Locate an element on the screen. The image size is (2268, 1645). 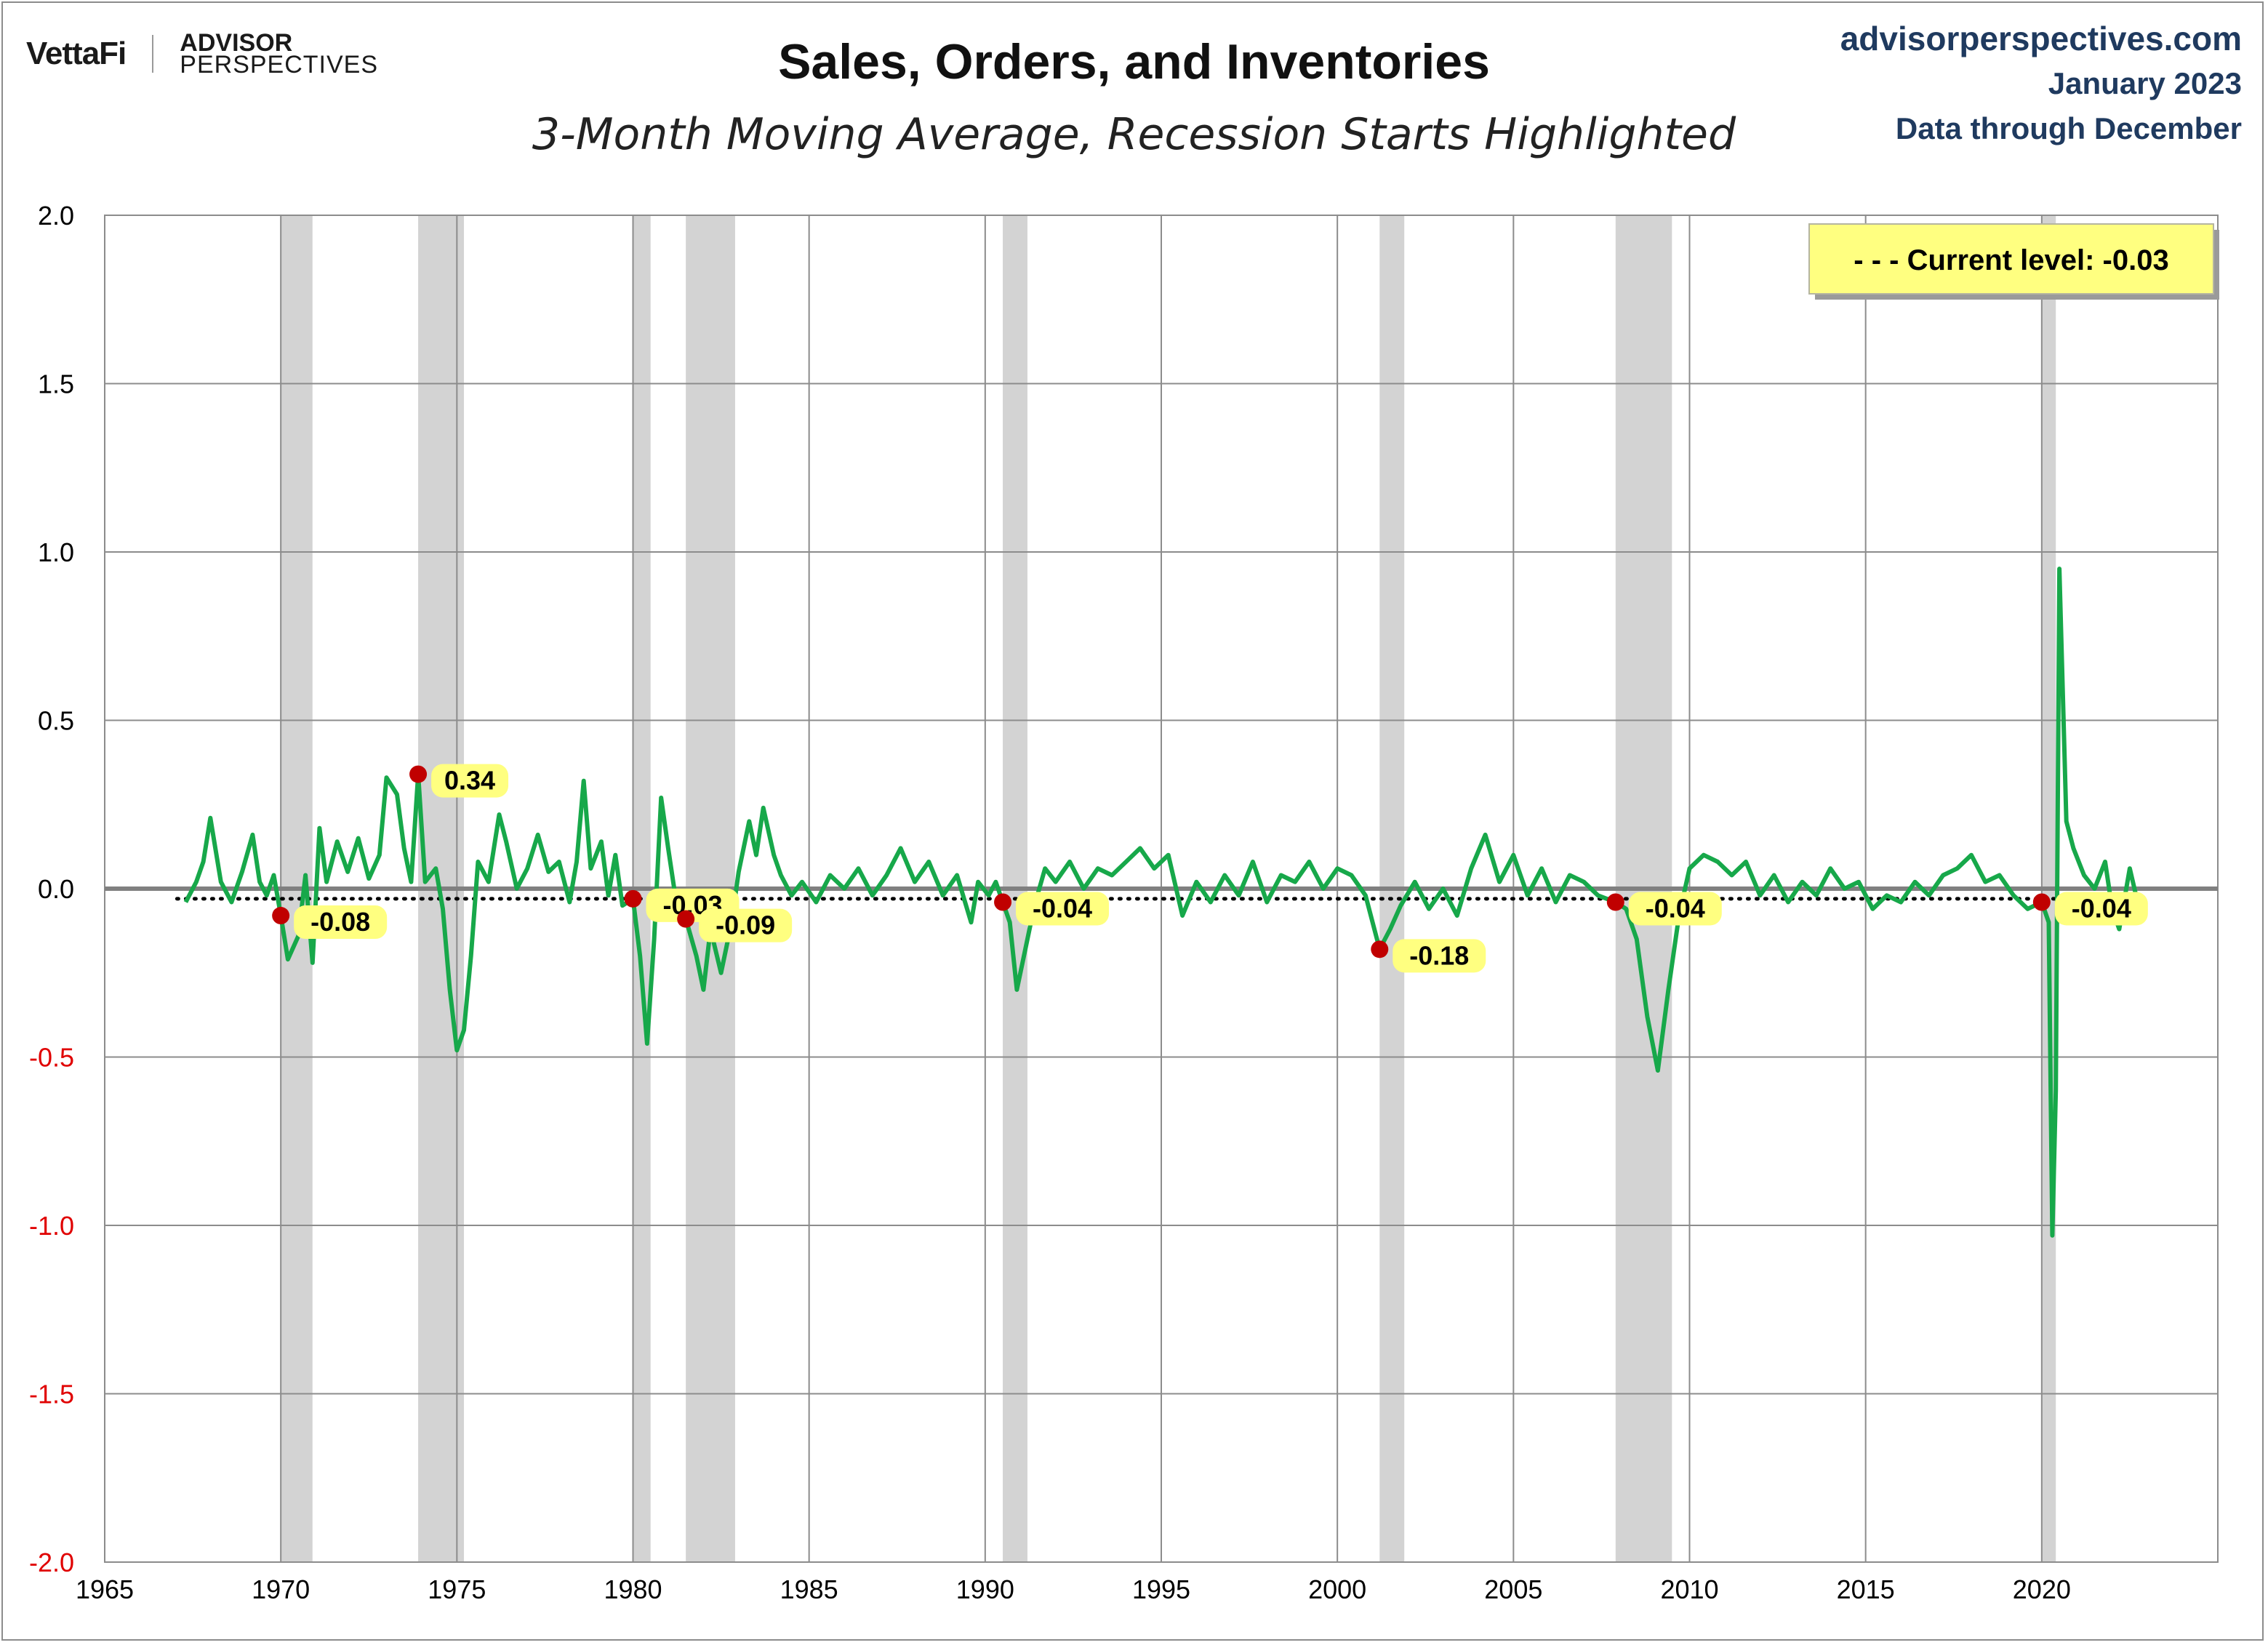
source-date: January 2023 is located at coordinates (2145, 83).